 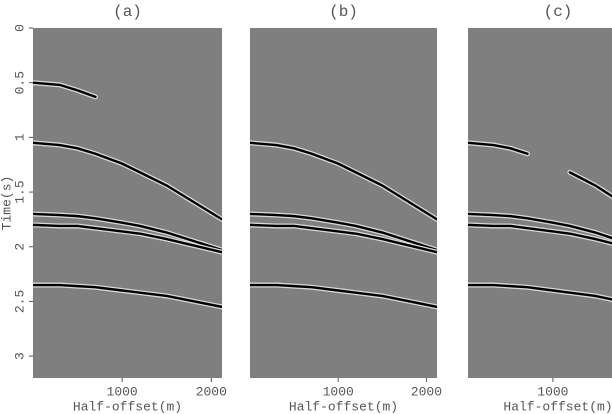 What do you see at coordinates (19, 356) in the screenshot?
I see `y-tick-label: 3` at bounding box center [19, 356].